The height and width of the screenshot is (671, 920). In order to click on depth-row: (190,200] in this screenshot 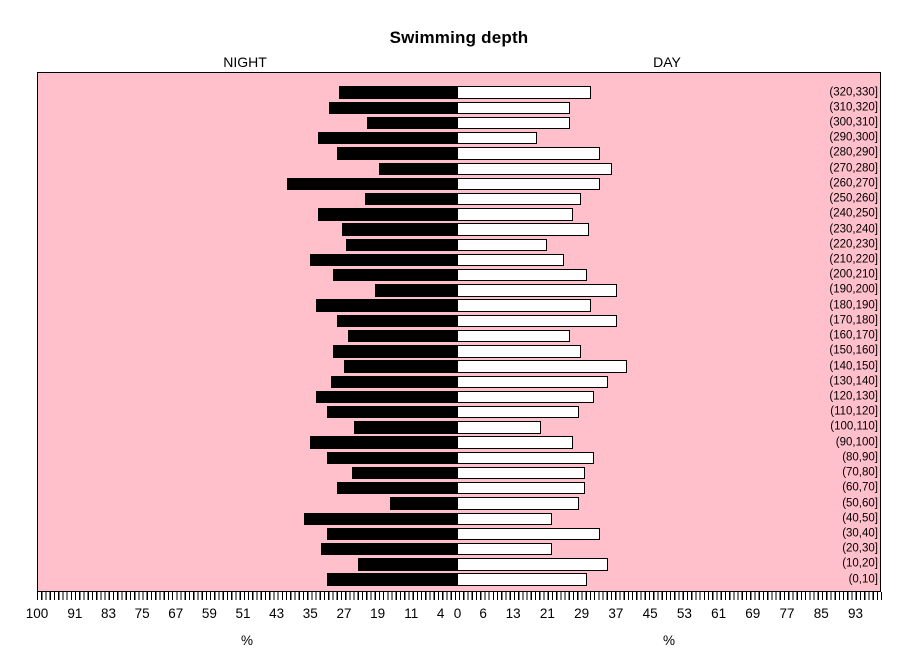, I will do `click(459, 290)`.